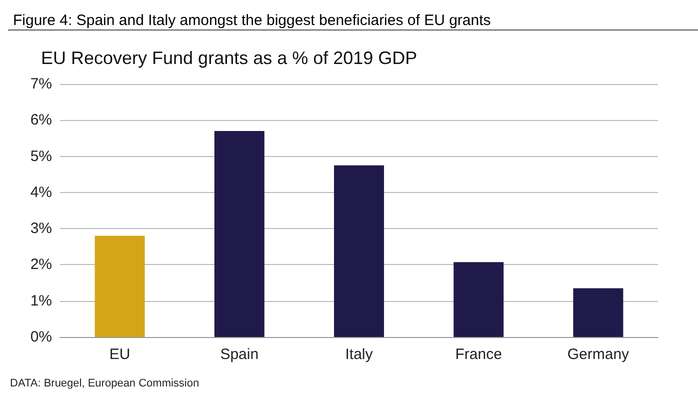 The image size is (698, 393). Describe the element at coordinates (359, 354) in the screenshot. I see `x-tick-label: Italy` at that location.